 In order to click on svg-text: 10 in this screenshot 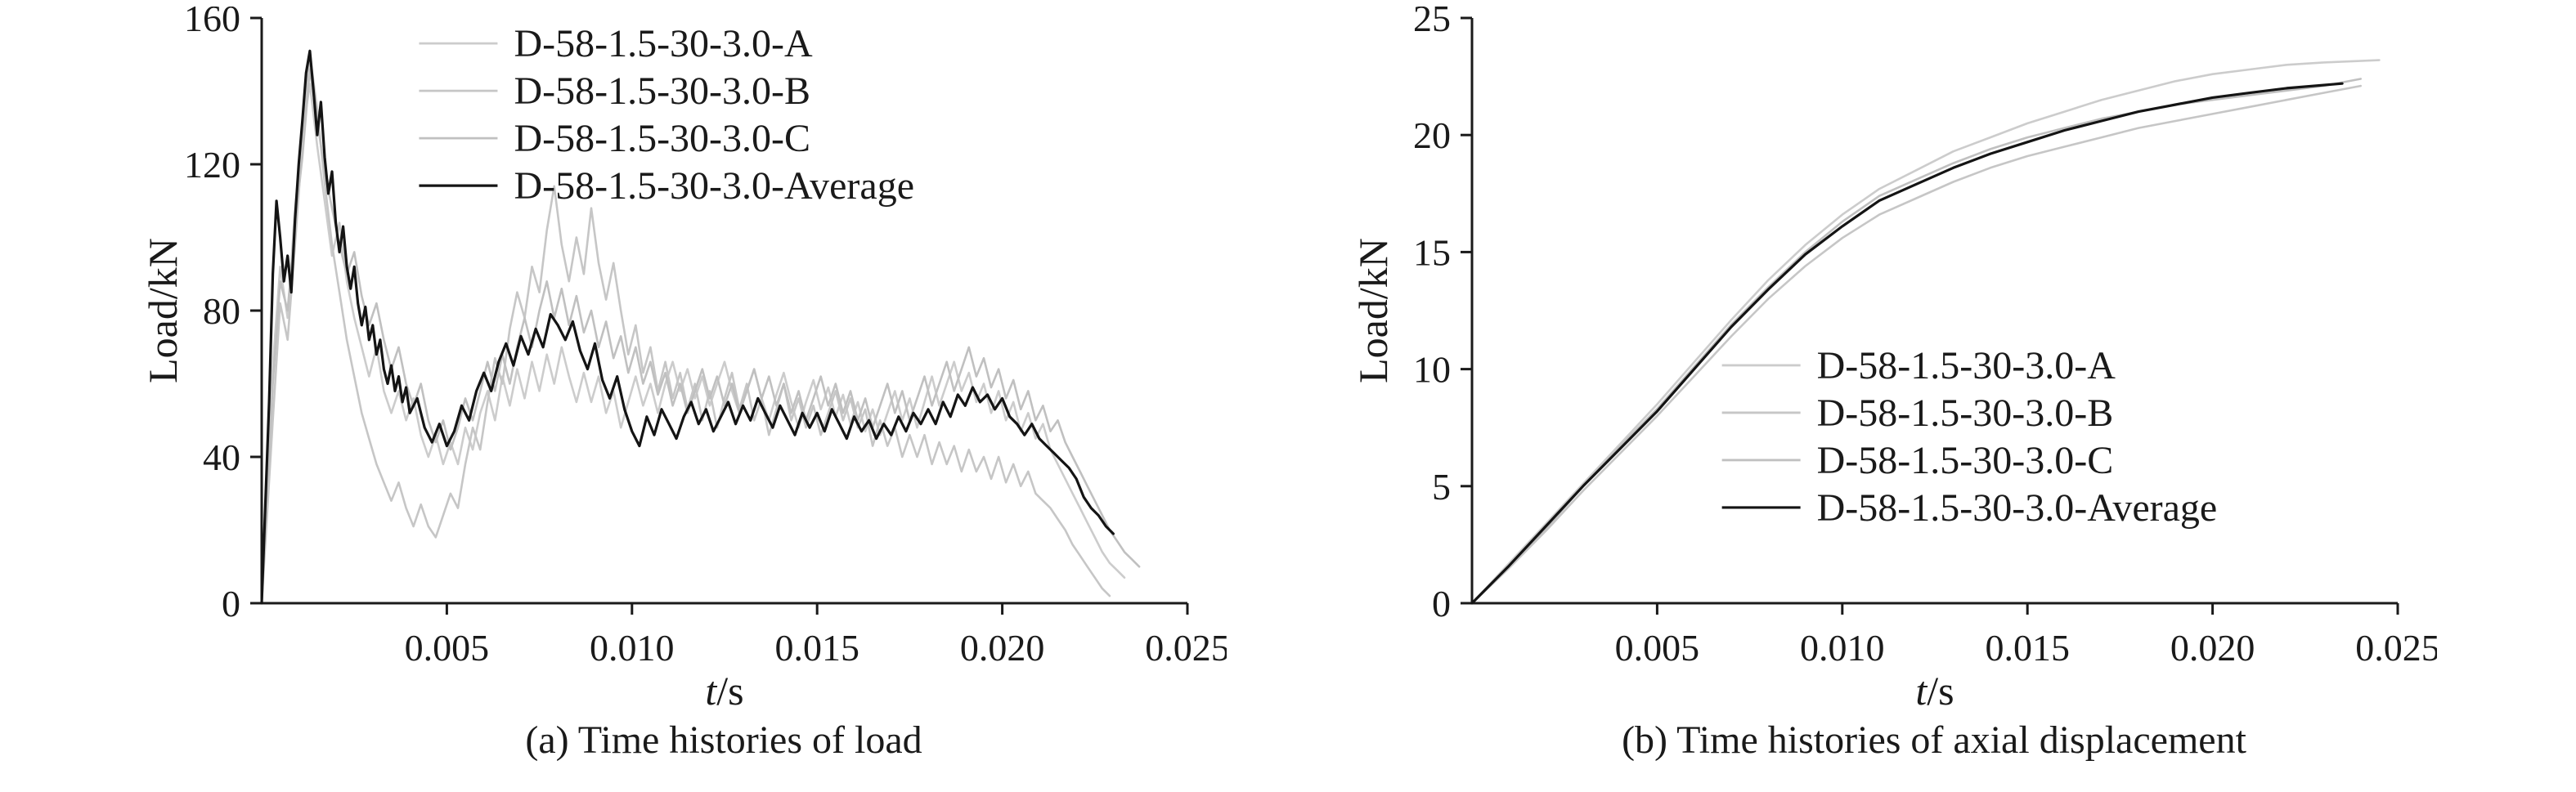, I will do `click(1432, 370)`.